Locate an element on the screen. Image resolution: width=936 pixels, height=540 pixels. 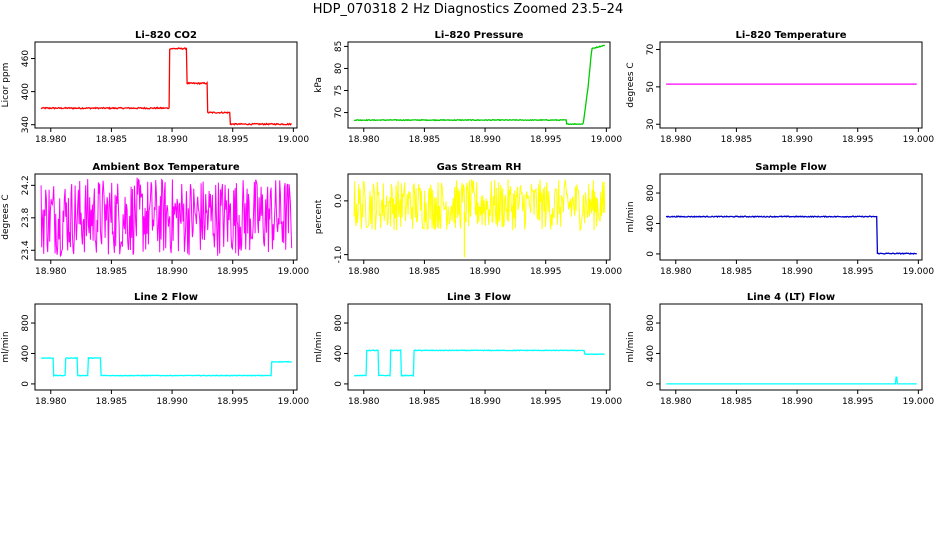
y-tick-label: 85 is located at coordinates (339, 46).